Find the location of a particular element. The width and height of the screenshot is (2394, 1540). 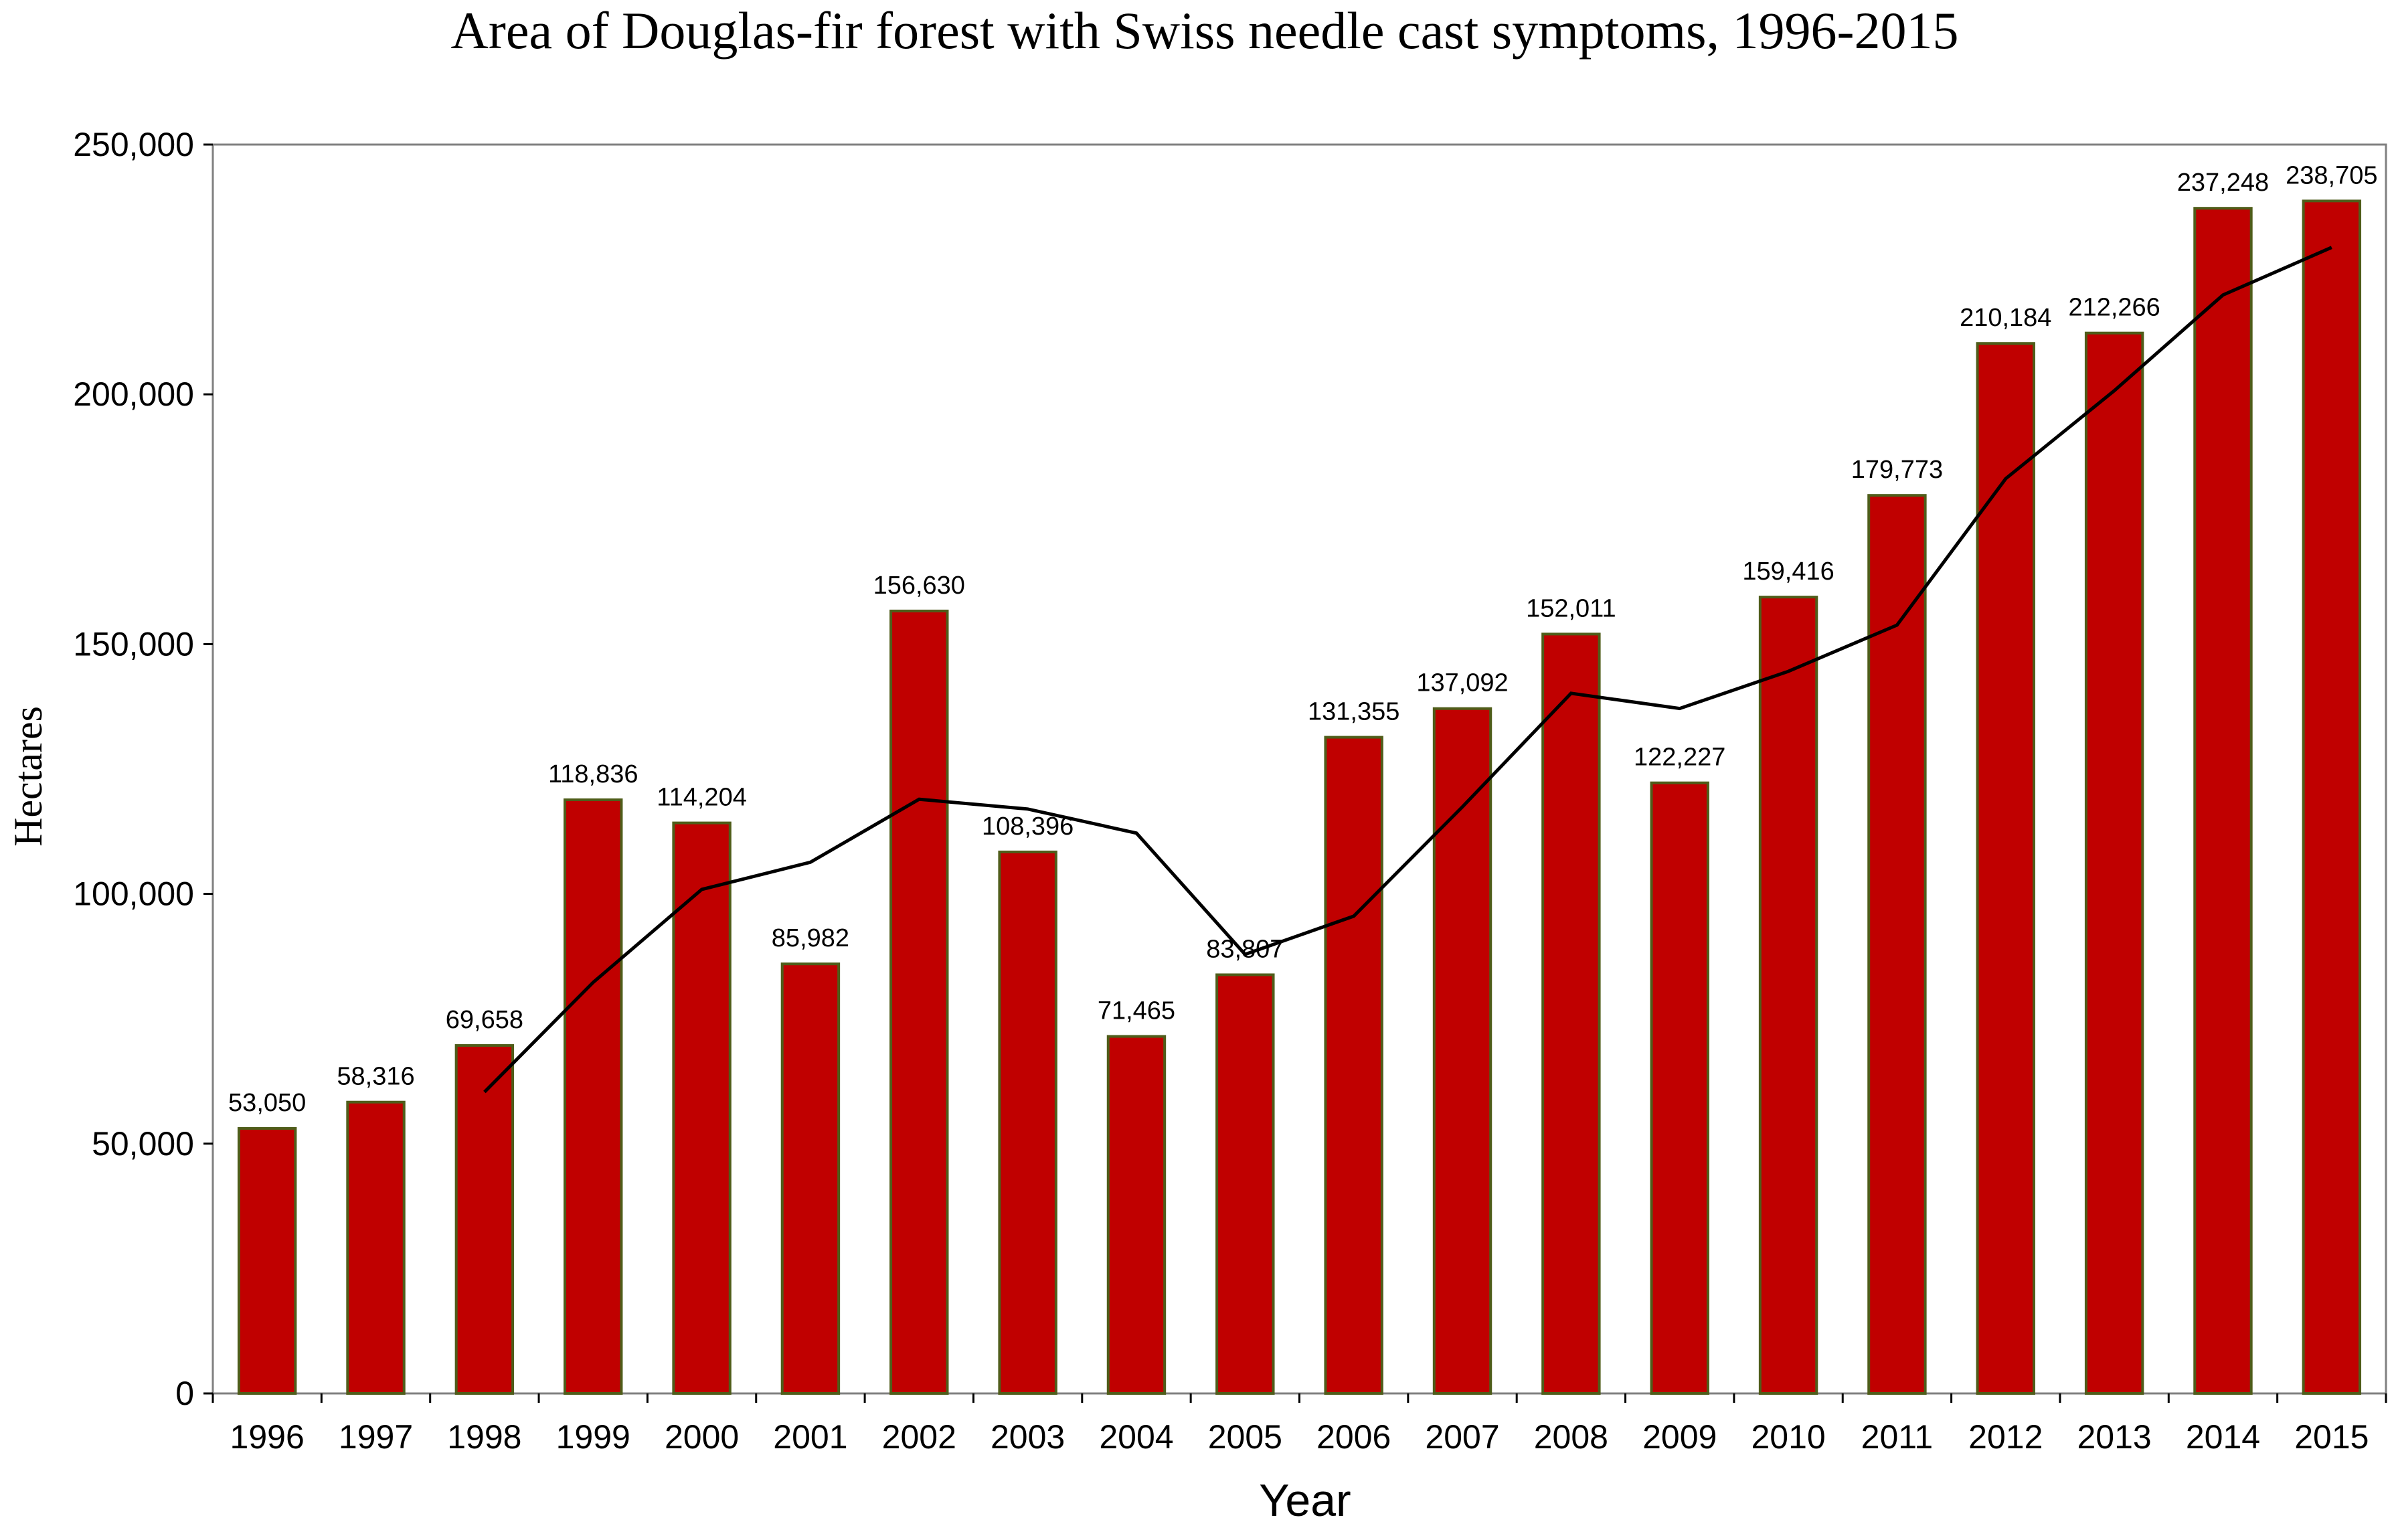

x-tick-label: 2015 is located at coordinates (2331, 1437).